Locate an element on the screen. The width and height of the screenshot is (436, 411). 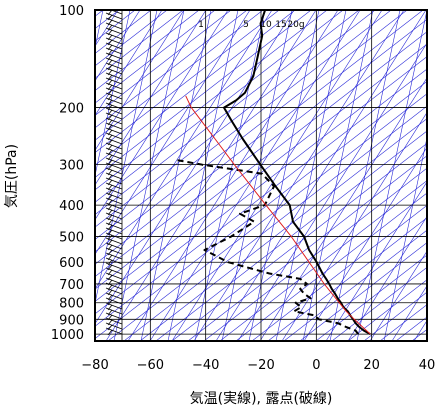
y-tick-label: 900 is located at coordinates (71, 320).